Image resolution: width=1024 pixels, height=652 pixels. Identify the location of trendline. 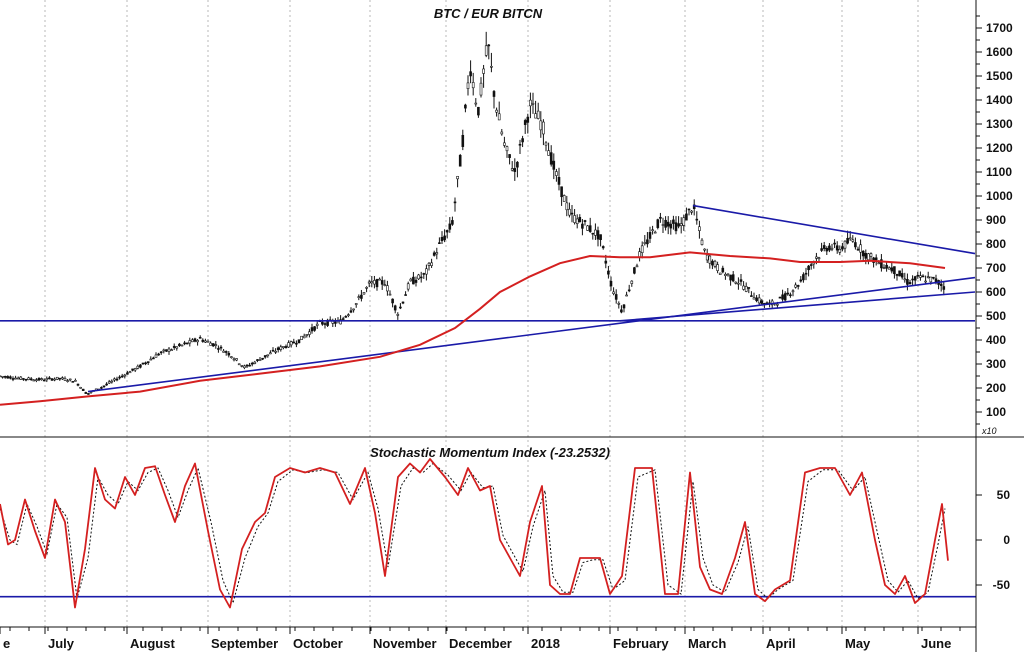
(797, 306).